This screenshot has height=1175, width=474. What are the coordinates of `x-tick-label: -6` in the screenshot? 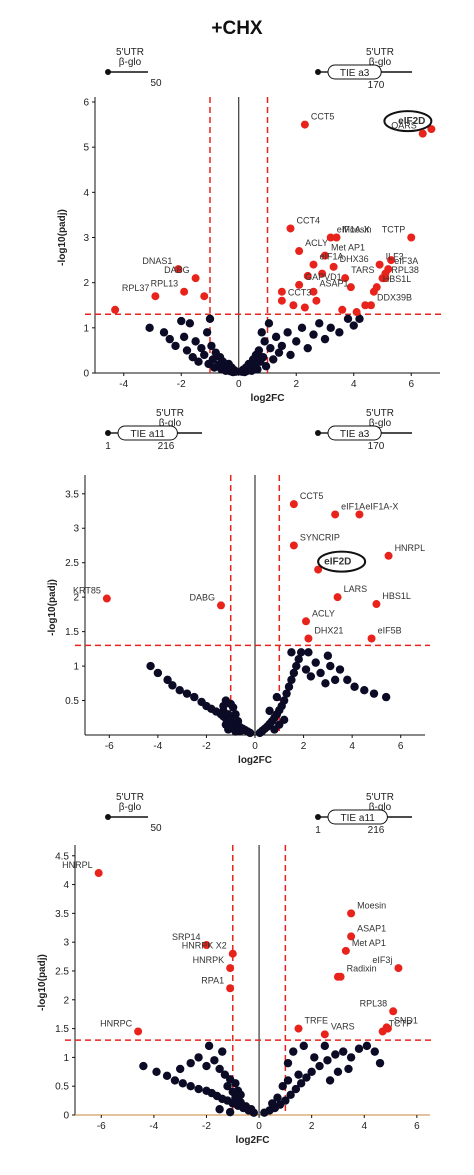 It's located at (101, 1126).